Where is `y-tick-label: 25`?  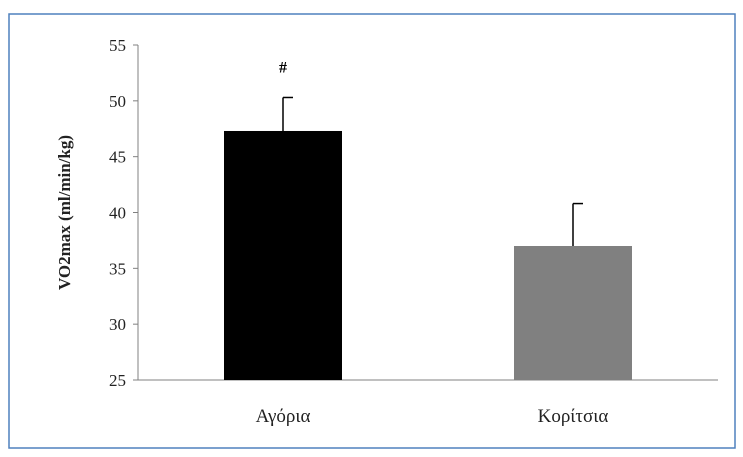 y-tick-label: 25 is located at coordinates (117, 380).